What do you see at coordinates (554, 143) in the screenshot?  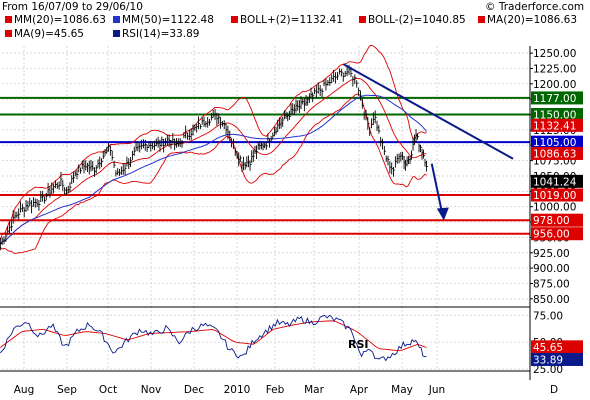 I see `level-tag: 1105.00` at bounding box center [554, 143].